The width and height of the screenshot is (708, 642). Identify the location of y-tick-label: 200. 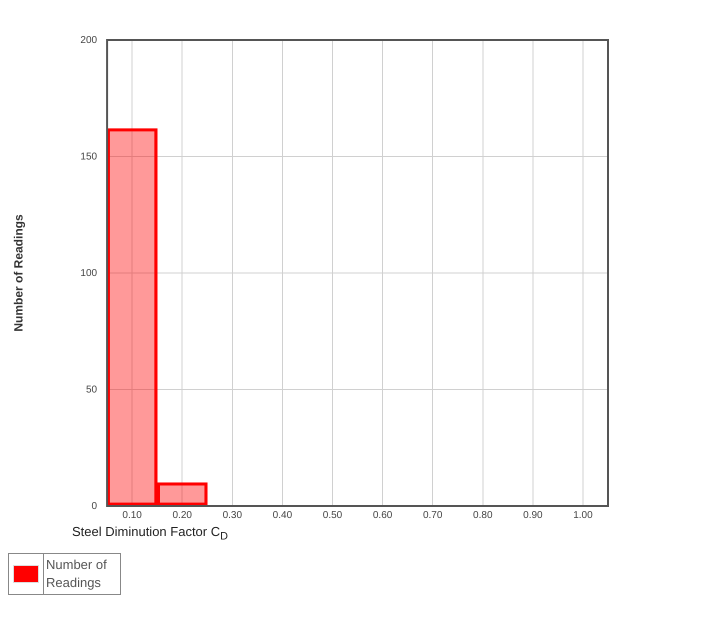
(89, 40).